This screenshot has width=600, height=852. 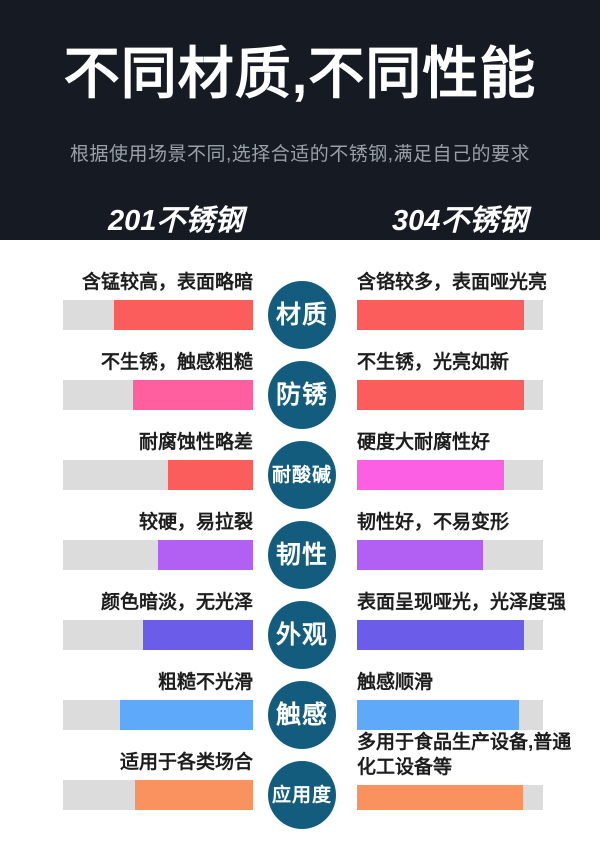 I want to click on left-bar-label: 颜色暗淡，无光泽, so click(x=176, y=602).